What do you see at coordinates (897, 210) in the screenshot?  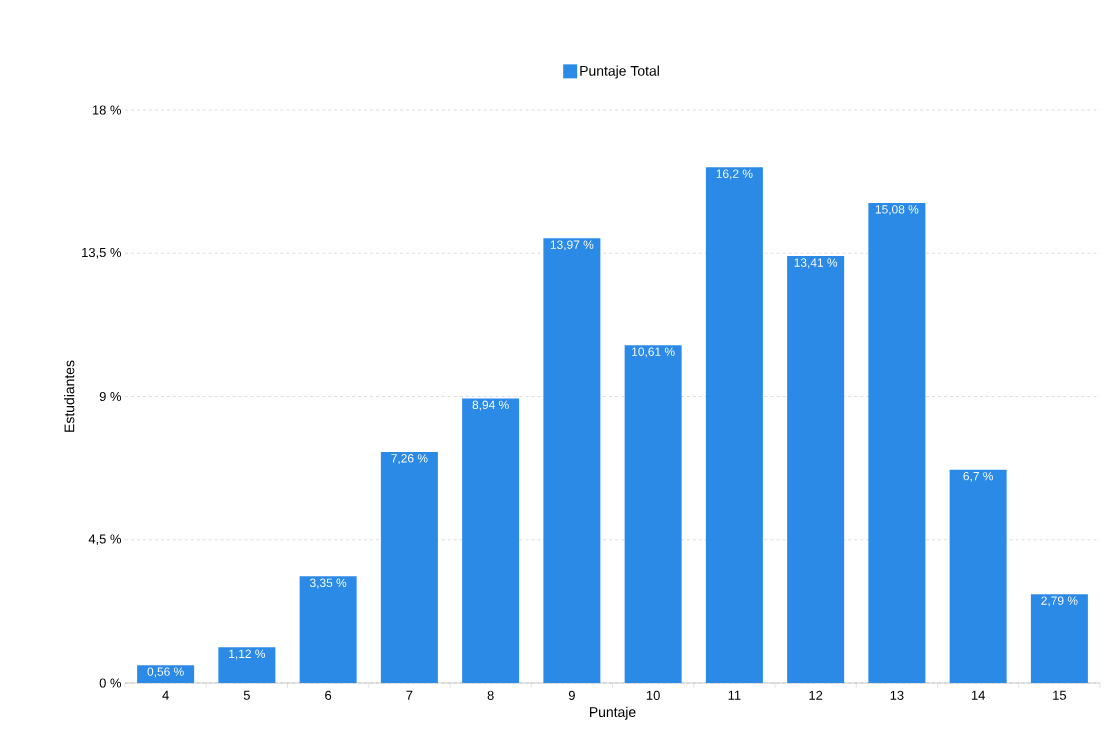 I see `data-label: 15,08 %` at bounding box center [897, 210].